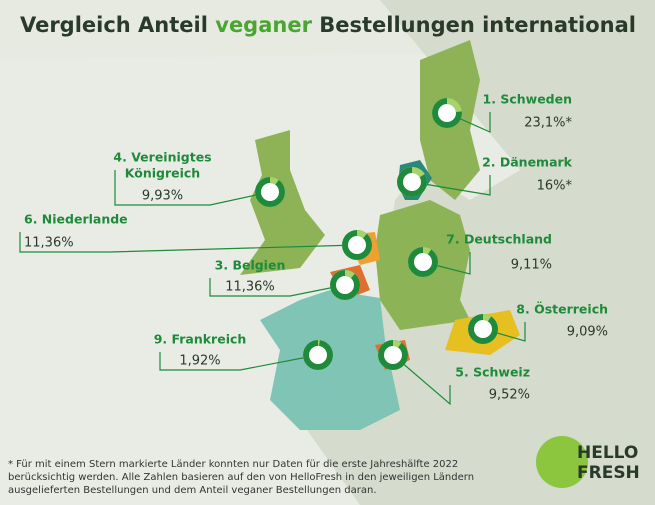  I want to click on uk, so click(282, 202).